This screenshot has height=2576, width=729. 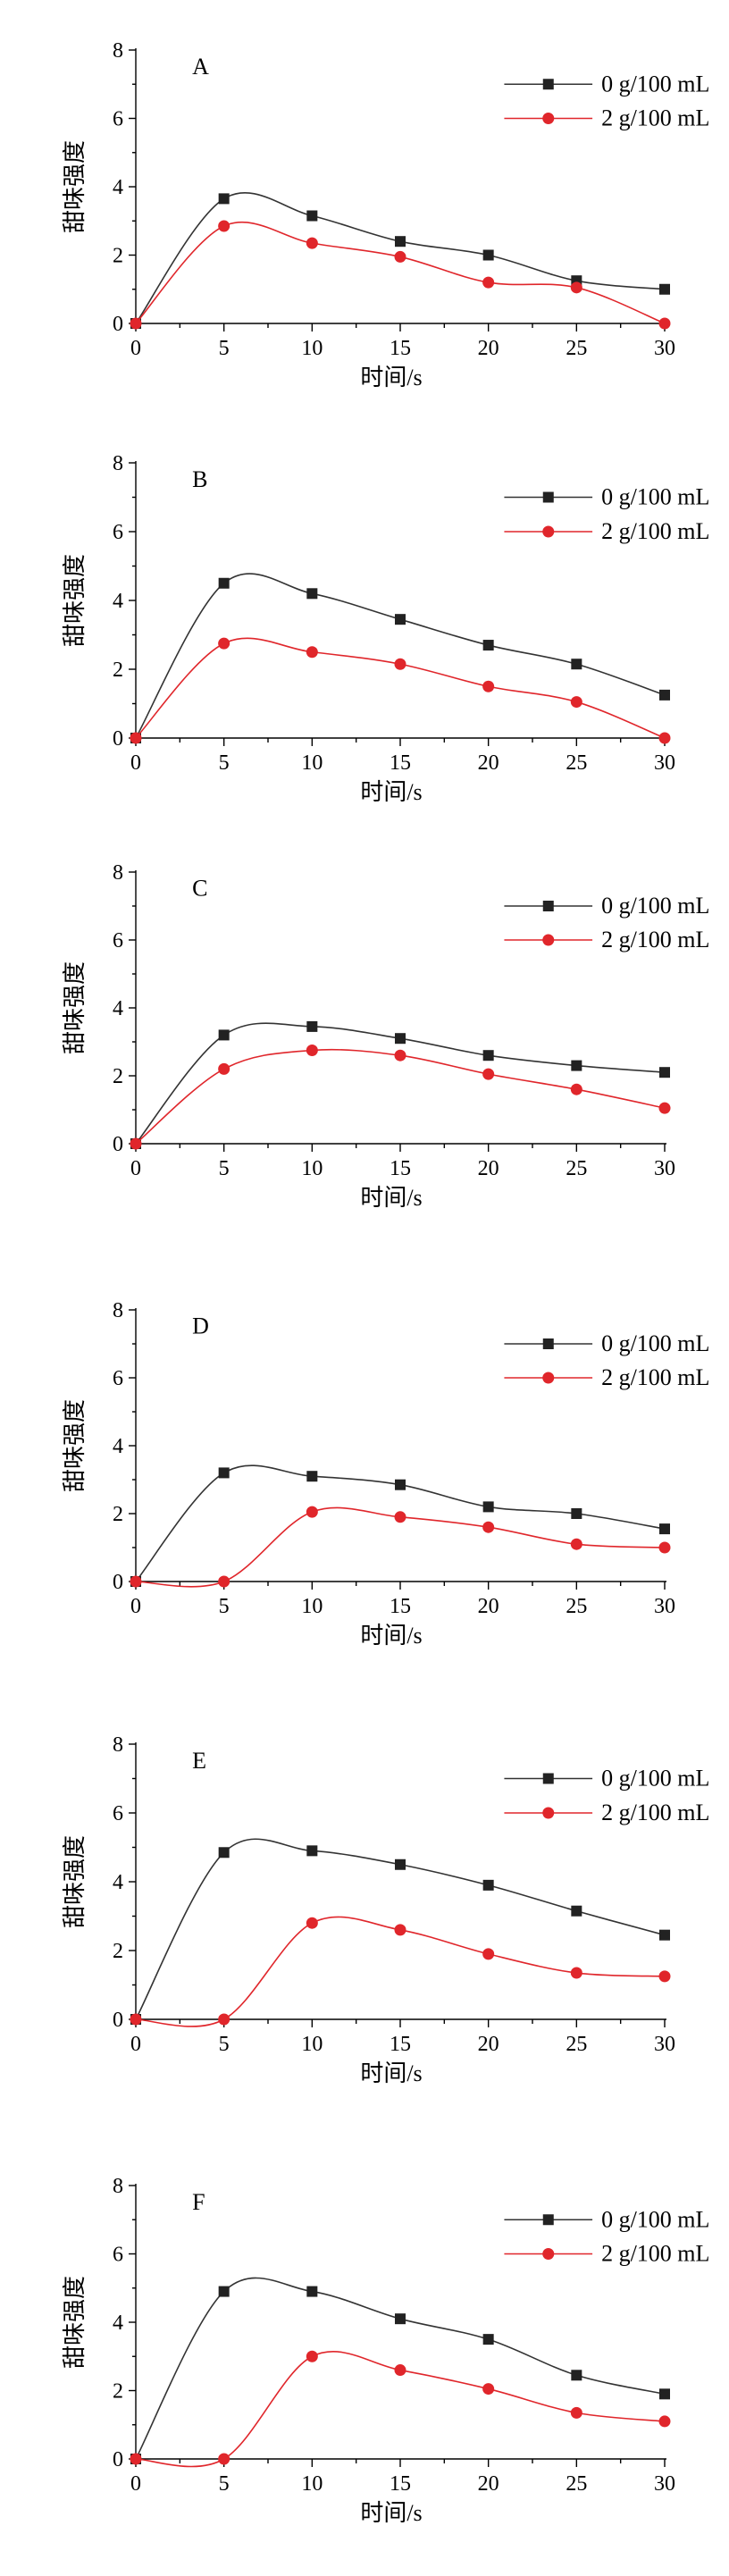 What do you see at coordinates (200, 67) in the screenshot?
I see `panel-label: A` at bounding box center [200, 67].